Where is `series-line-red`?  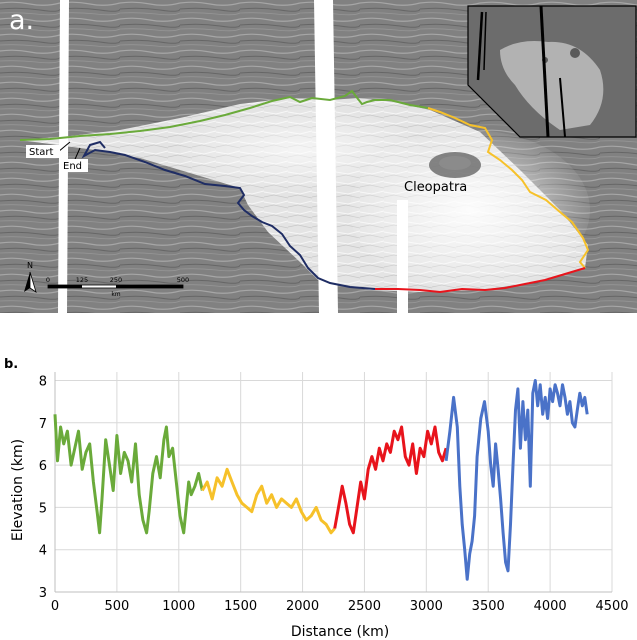 series-line-red is located at coordinates (390, 480).